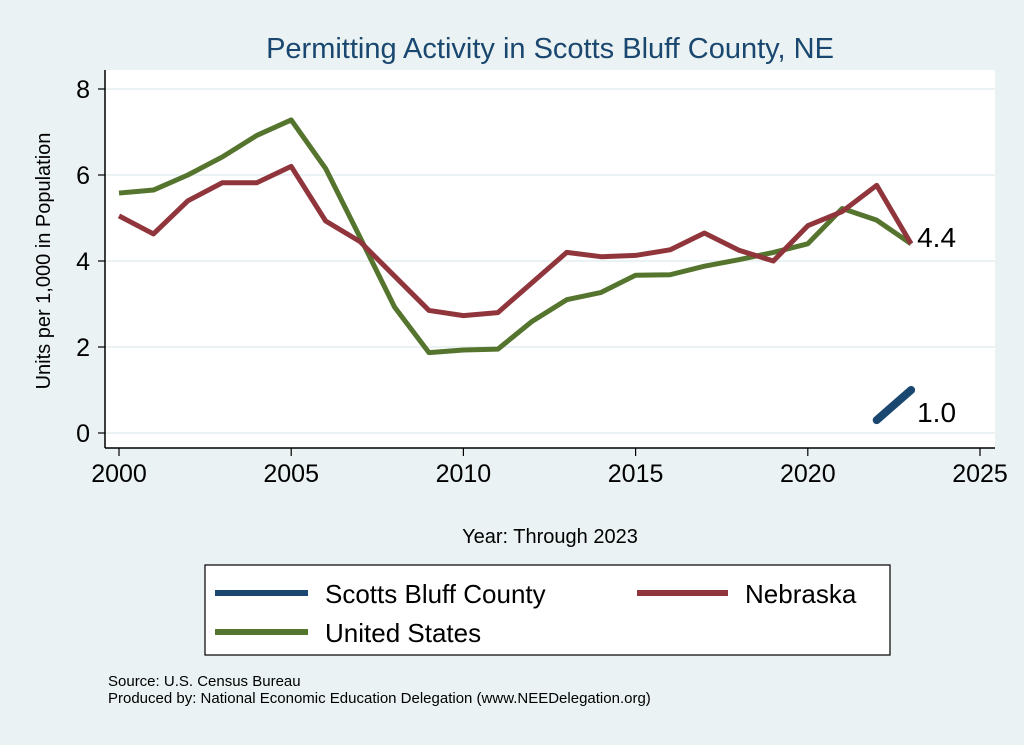 The image size is (1024, 745). What do you see at coordinates (435, 594) in the screenshot?
I see `legend-label-scotts-bluff: Scotts Bluff County` at bounding box center [435, 594].